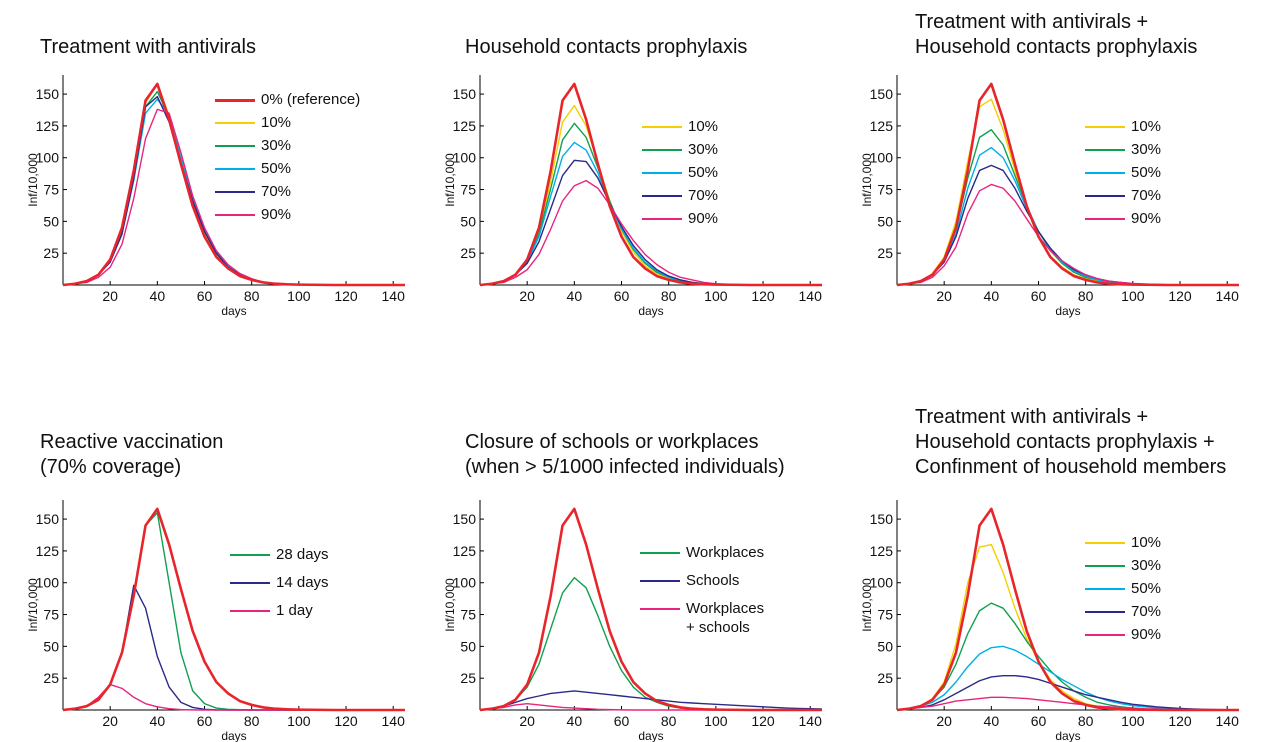 The width and height of the screenshot is (1278, 742). What do you see at coordinates (279, 587) in the screenshot?
I see `legend-entry: 14 days` at bounding box center [279, 587].